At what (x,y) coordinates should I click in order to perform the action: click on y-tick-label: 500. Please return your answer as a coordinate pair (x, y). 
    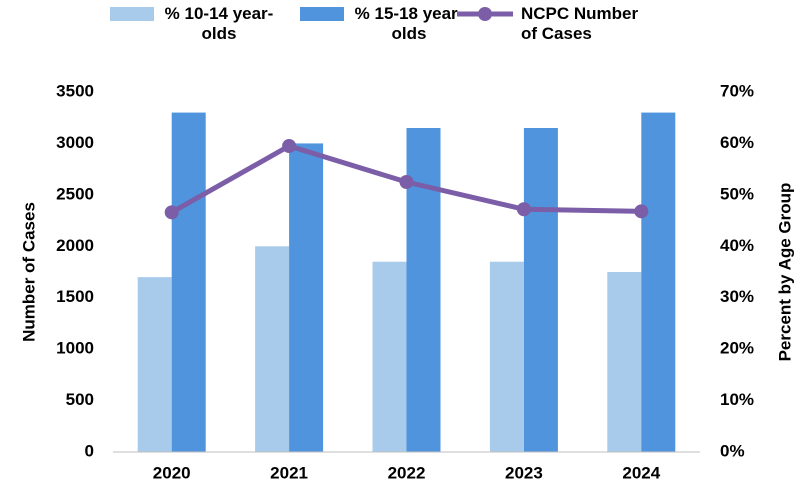
    Looking at the image, I should click on (80, 399).